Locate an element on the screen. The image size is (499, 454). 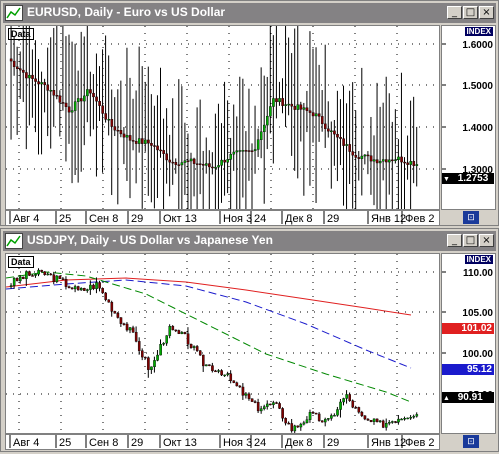
last-price-badge: ▲ 90.91 is located at coordinates (468, 397).